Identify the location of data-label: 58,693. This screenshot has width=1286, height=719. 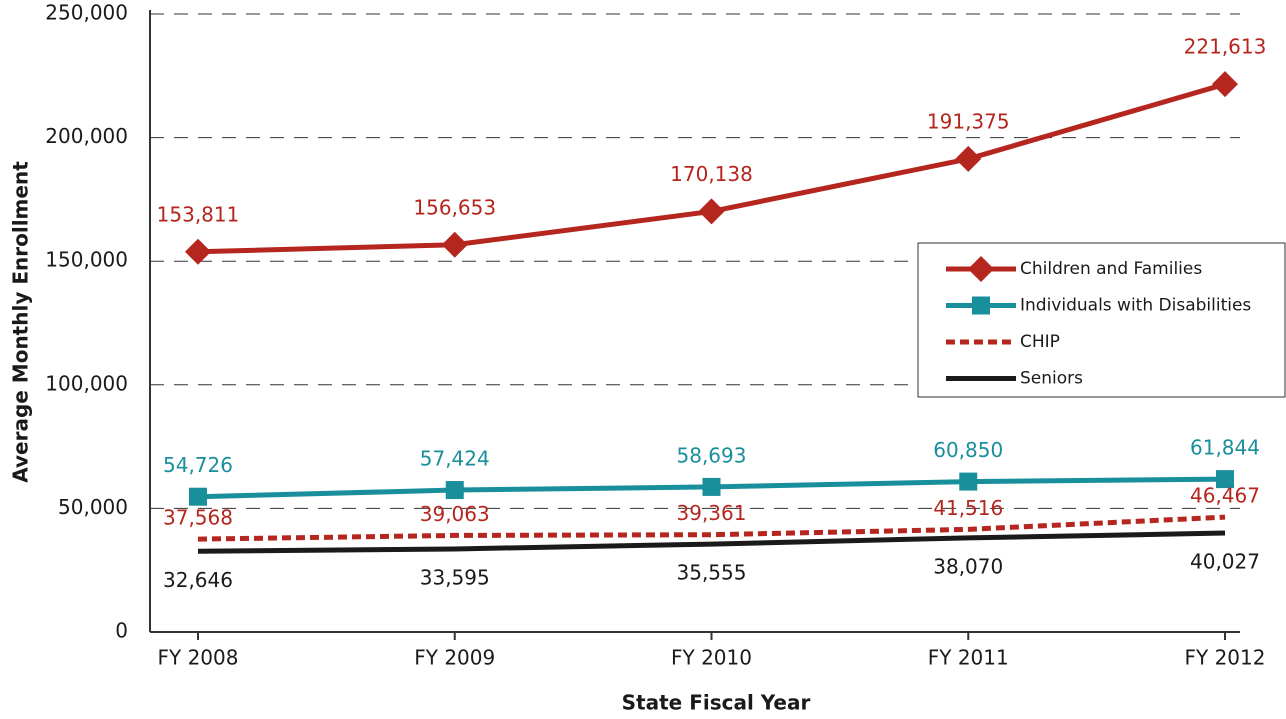
(712, 455).